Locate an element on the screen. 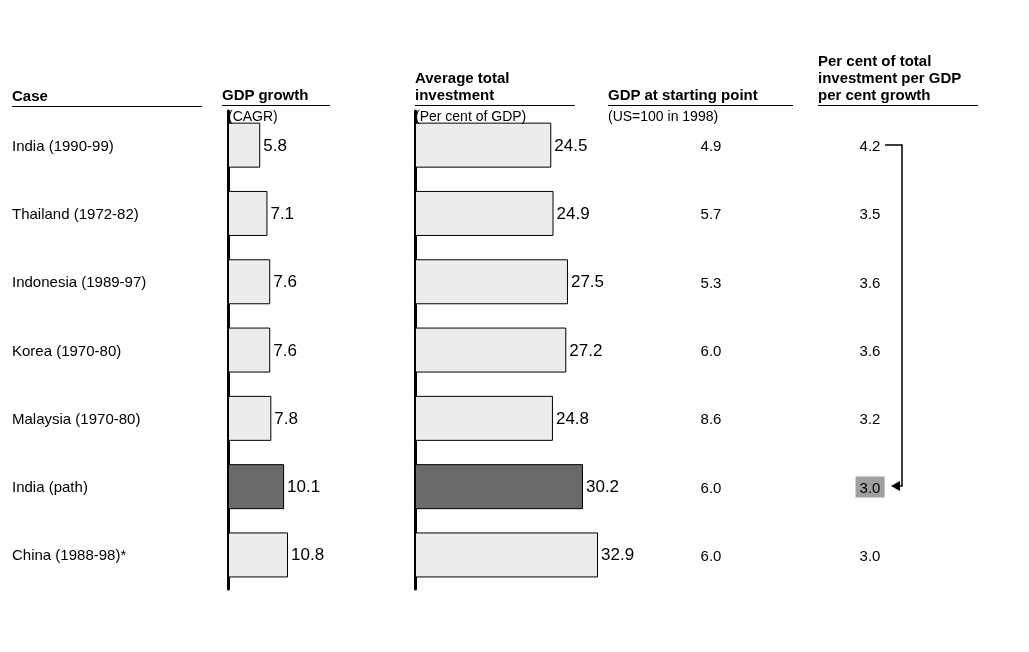 This screenshot has width=1029, height=652. text: Per cent of total investment per GDP per cent growth is located at coordinates (898, 79).